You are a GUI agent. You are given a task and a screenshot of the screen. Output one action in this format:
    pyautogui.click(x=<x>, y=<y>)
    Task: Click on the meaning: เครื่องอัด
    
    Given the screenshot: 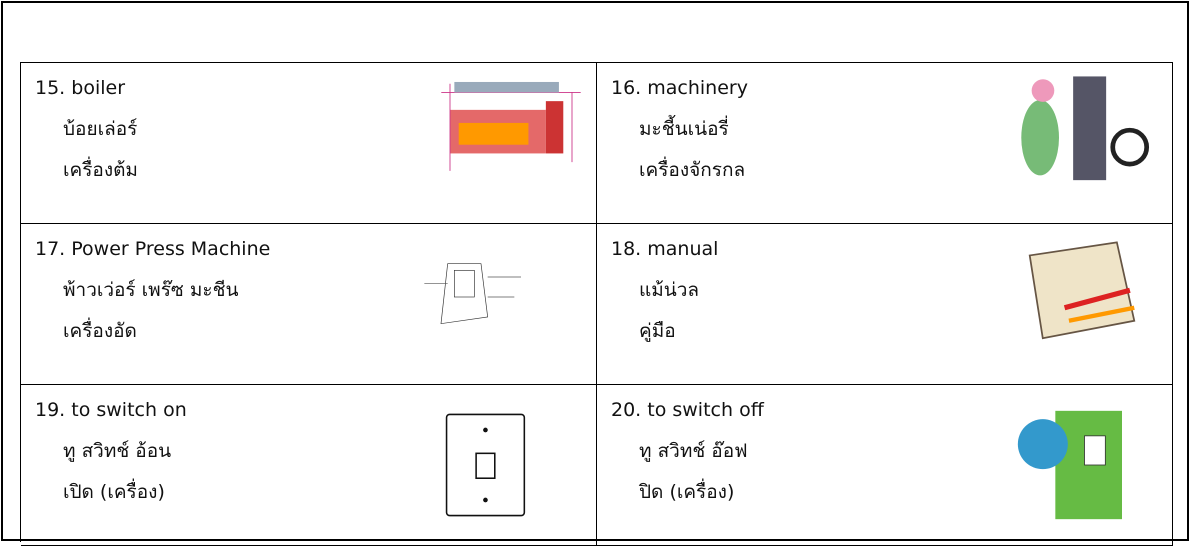 What is the action you would take?
    pyautogui.click(x=100, y=331)
    